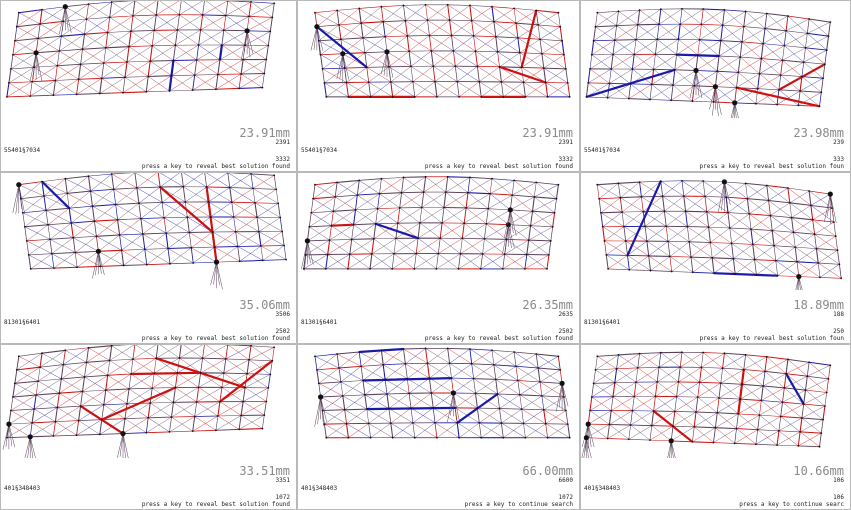 The image size is (851, 510). What do you see at coordinates (319, 150) in the screenshot?
I see `seed-label: 55401§7034` at bounding box center [319, 150].